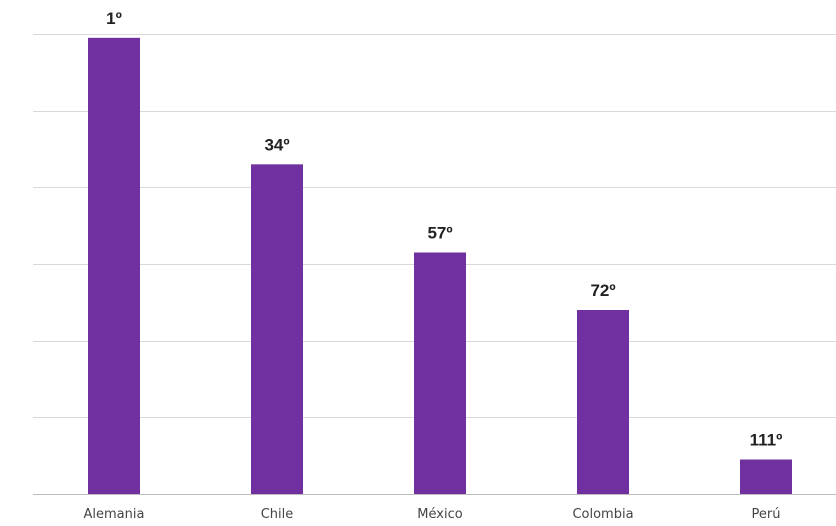  Describe the element at coordinates (276, 144) in the screenshot. I see `bar-value-label: 34º` at that location.